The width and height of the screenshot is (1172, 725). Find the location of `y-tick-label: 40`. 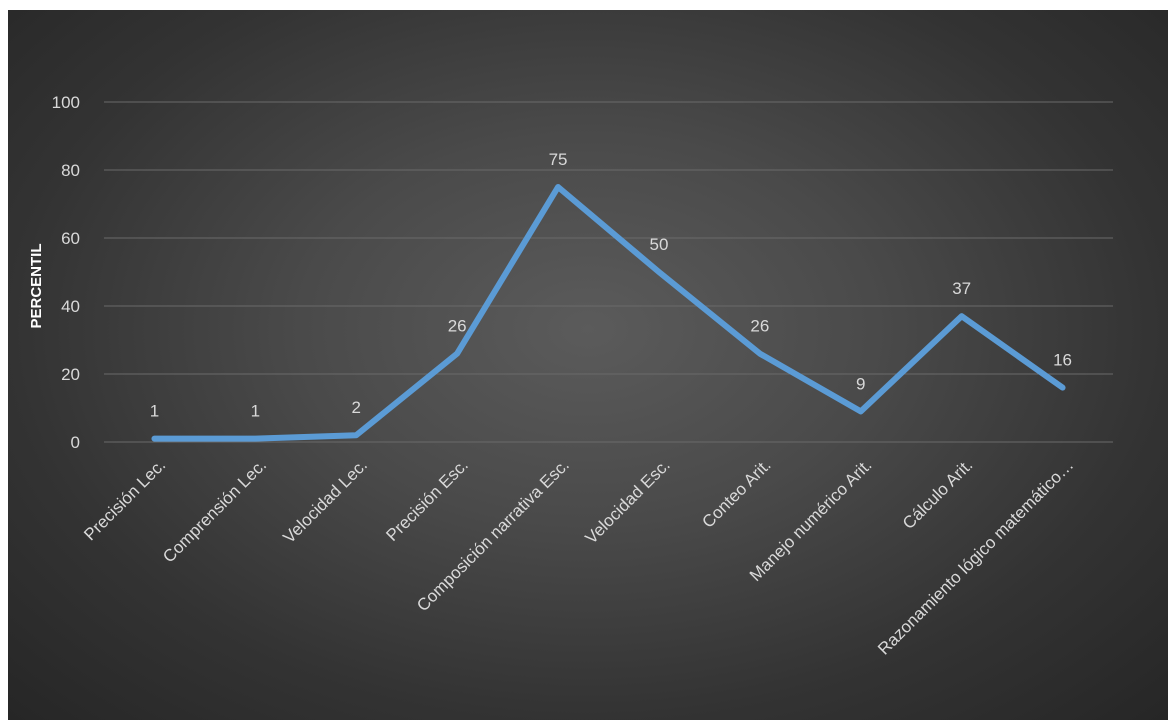

y-tick-label: 40 is located at coordinates (70, 306).